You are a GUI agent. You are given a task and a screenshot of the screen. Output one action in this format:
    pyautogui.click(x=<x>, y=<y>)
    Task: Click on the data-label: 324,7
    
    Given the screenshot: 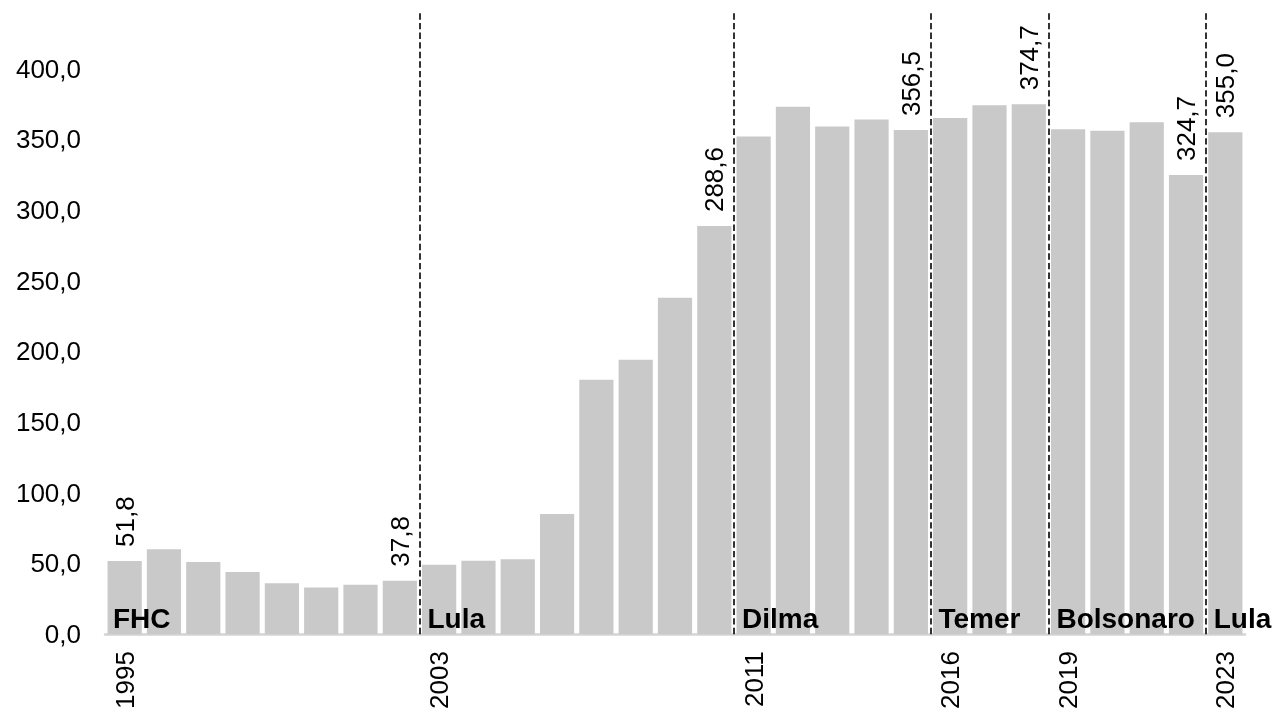 What is the action you would take?
    pyautogui.click(x=1186, y=128)
    